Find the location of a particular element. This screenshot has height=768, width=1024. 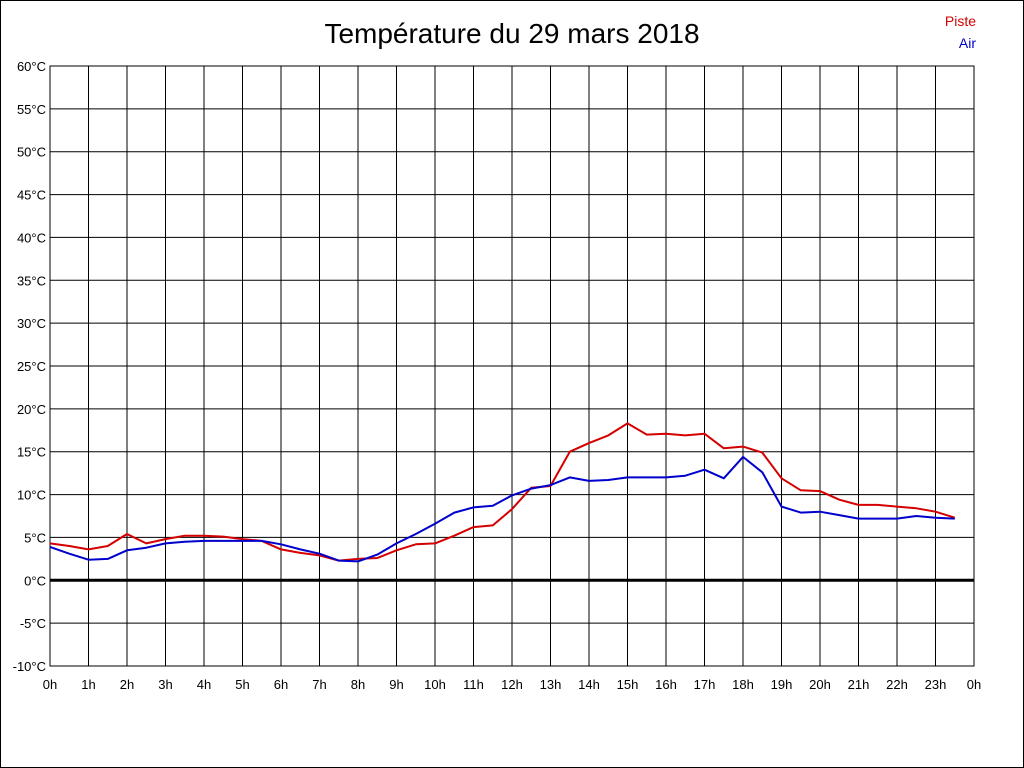

legend-entry-air: Air is located at coordinates (967, 43).